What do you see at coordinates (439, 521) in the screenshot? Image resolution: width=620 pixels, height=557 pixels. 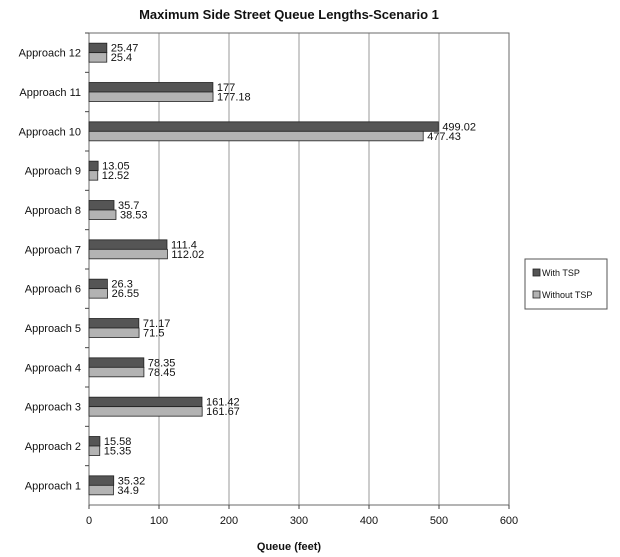 I see `x-tick-label-500: 500` at bounding box center [439, 521].